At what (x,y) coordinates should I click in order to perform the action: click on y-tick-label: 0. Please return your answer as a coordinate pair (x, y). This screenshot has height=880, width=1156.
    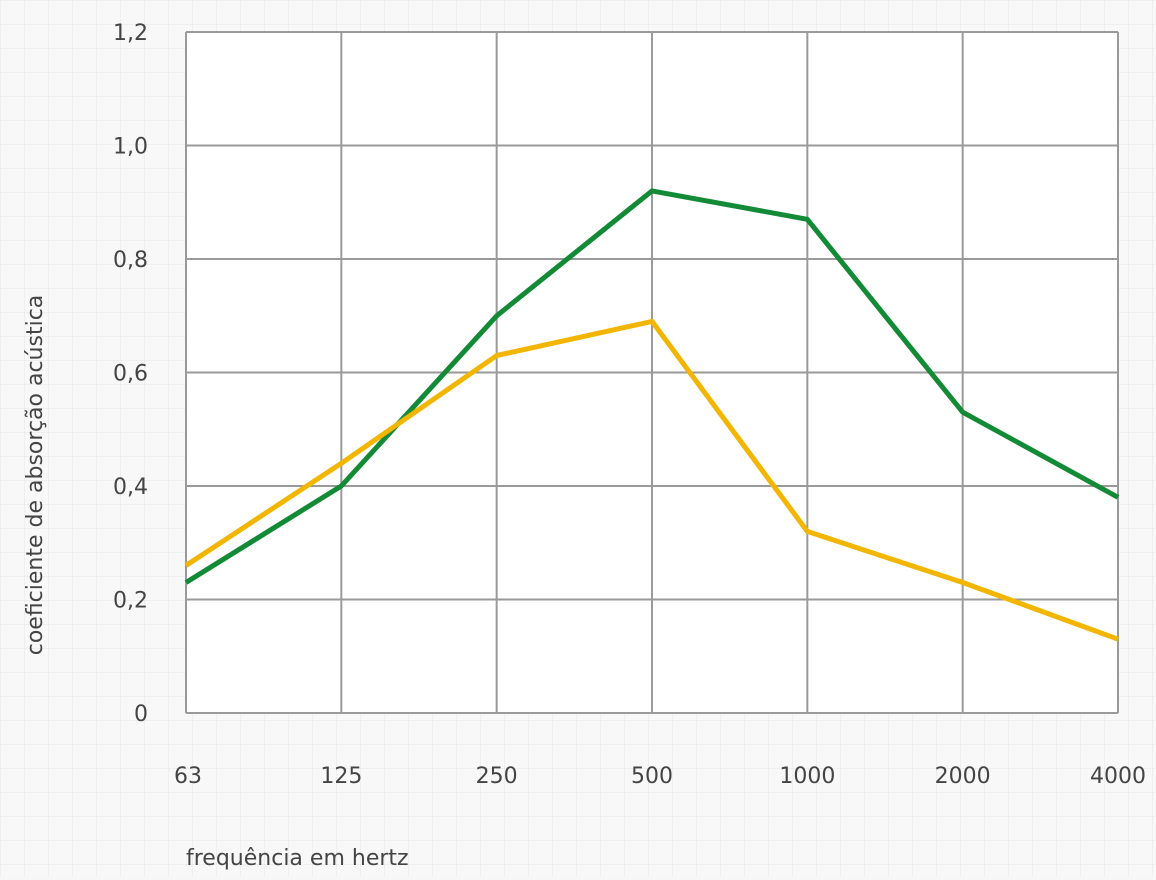
    Looking at the image, I should click on (141, 714).